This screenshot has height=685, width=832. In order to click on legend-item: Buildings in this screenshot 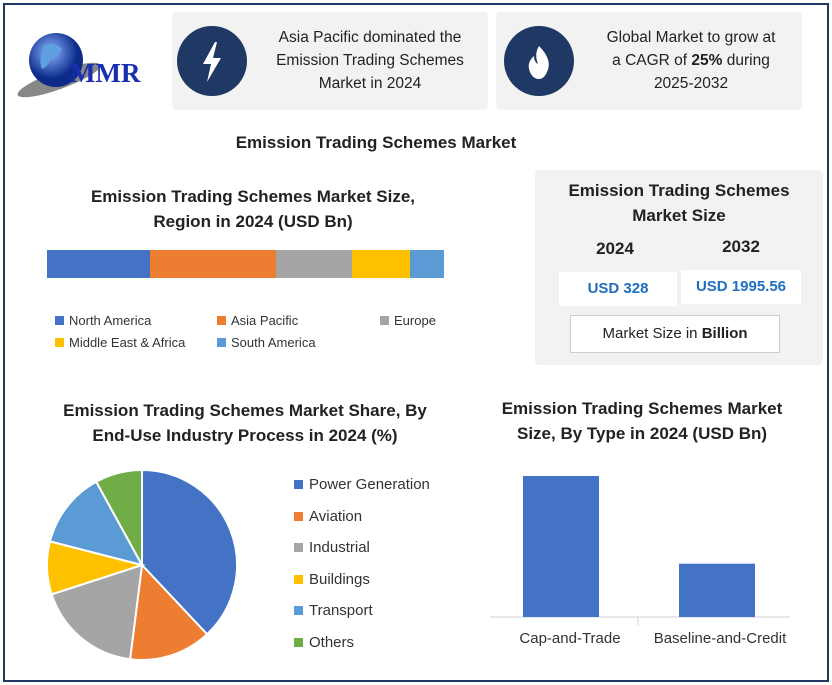, I will do `click(332, 579)`.